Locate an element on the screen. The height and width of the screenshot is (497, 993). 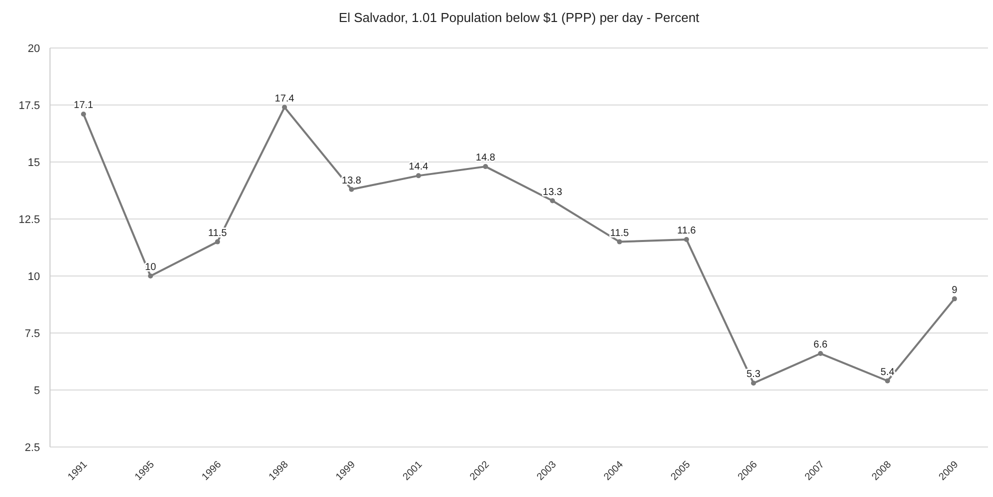
data-label: 6.6 is located at coordinates (821, 345).